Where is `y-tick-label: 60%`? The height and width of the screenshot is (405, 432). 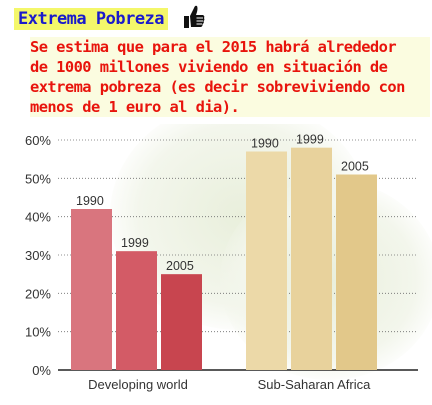
y-tick-label: 60% is located at coordinates (38, 140).